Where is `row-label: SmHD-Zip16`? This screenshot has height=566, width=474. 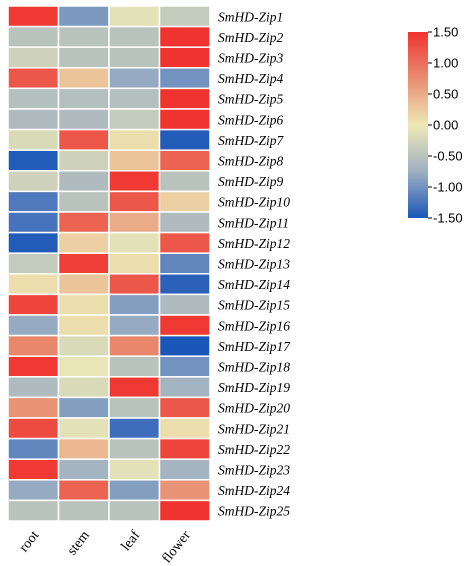 row-label: SmHD-Zip16 is located at coordinates (254, 325).